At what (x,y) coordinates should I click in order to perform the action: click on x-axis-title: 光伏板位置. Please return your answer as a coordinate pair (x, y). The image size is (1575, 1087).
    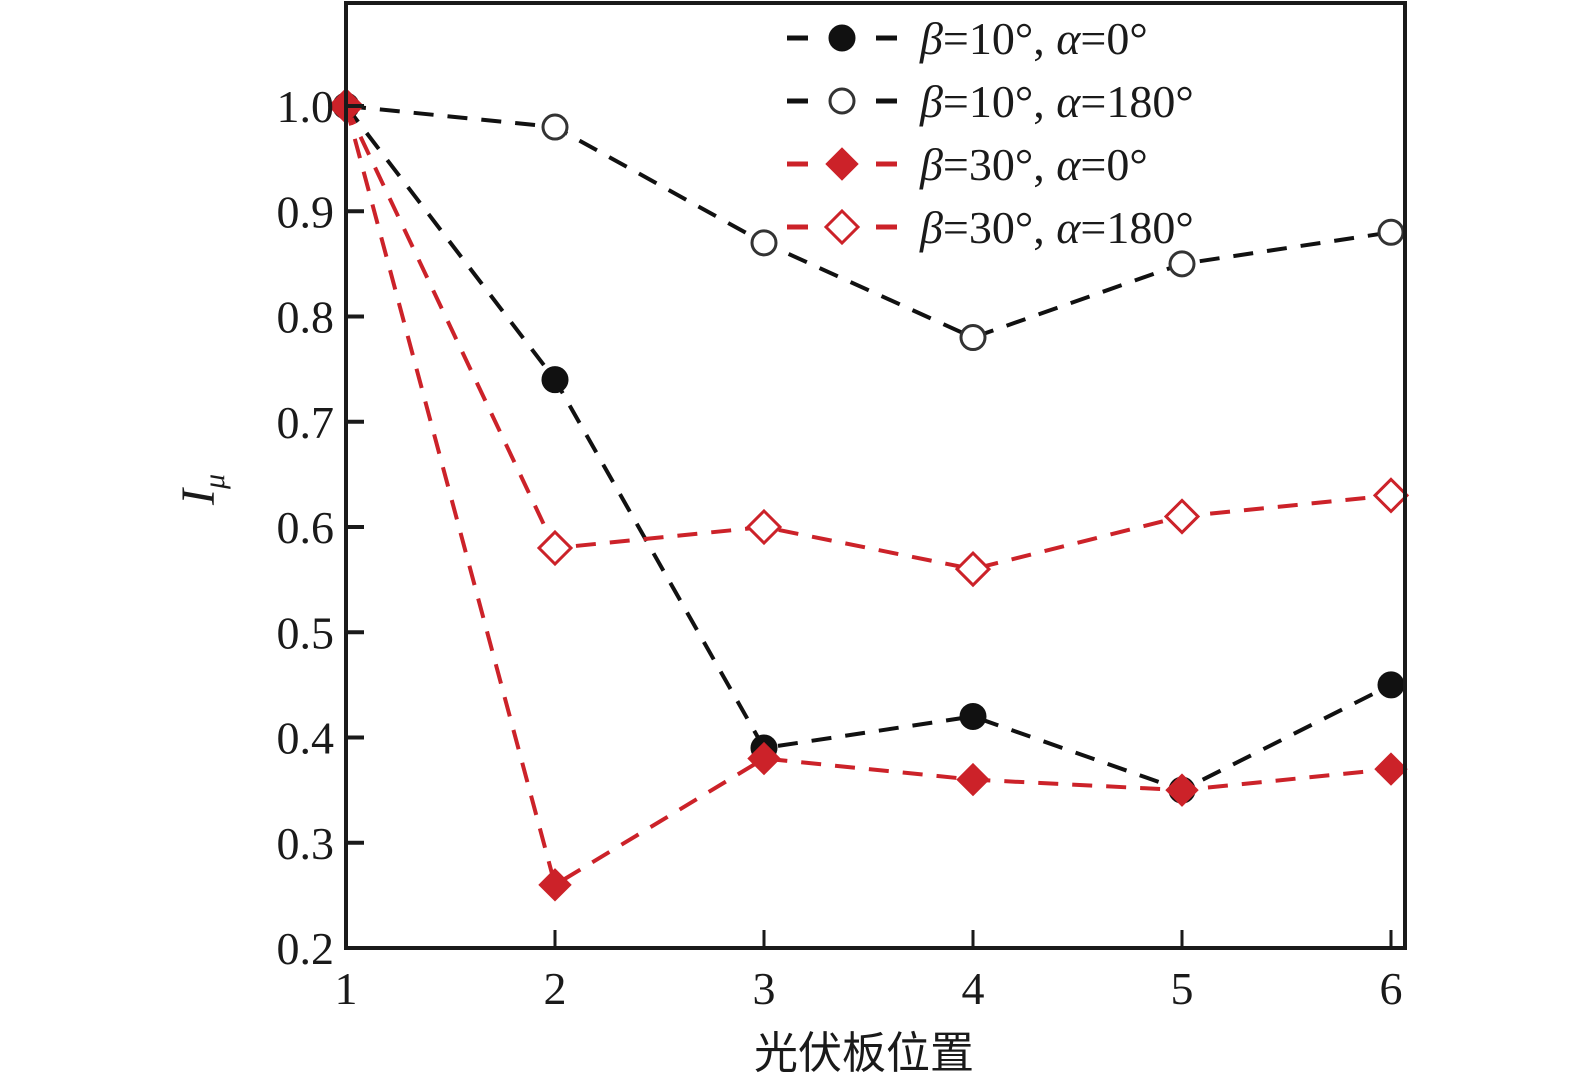
    Looking at the image, I should click on (864, 1053).